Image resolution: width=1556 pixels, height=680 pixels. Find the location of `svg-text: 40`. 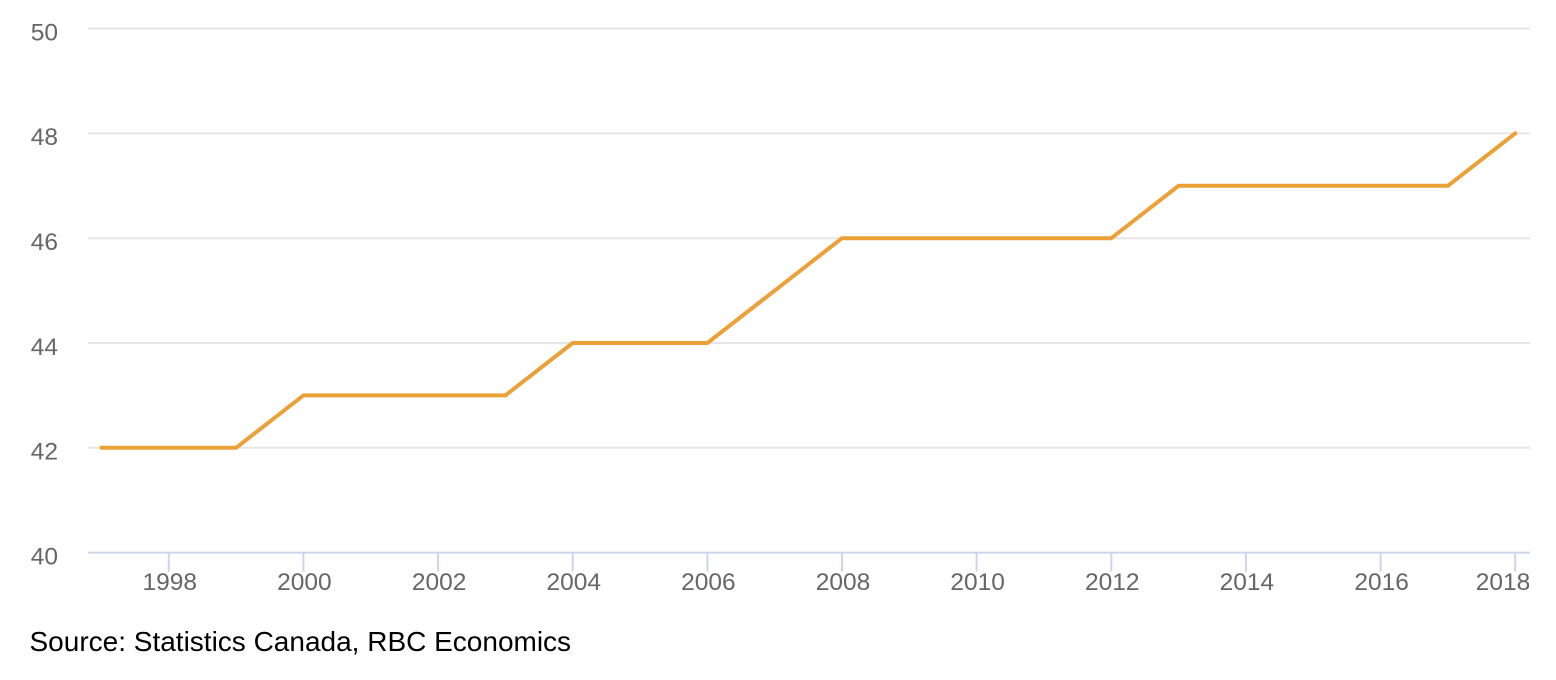

svg-text: 40 is located at coordinates (44, 556).